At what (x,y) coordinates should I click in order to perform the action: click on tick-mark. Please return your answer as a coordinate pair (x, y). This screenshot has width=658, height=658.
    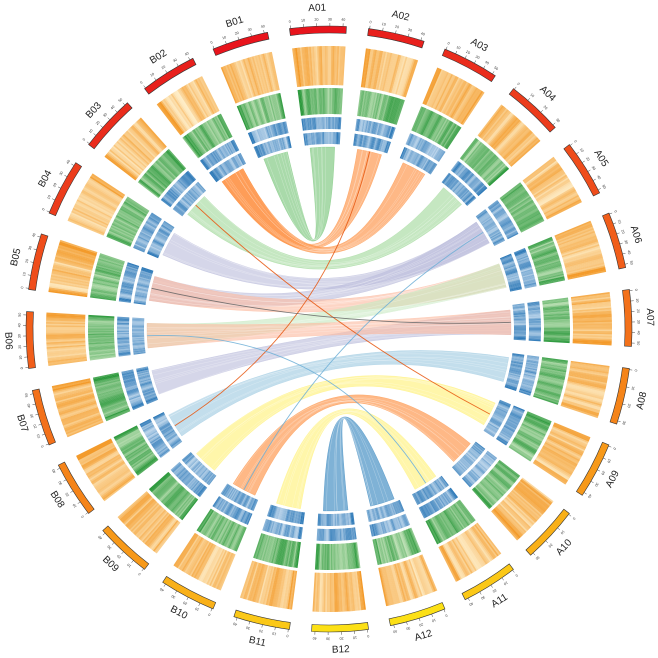
    Looking at the image, I should click on (34, 404).